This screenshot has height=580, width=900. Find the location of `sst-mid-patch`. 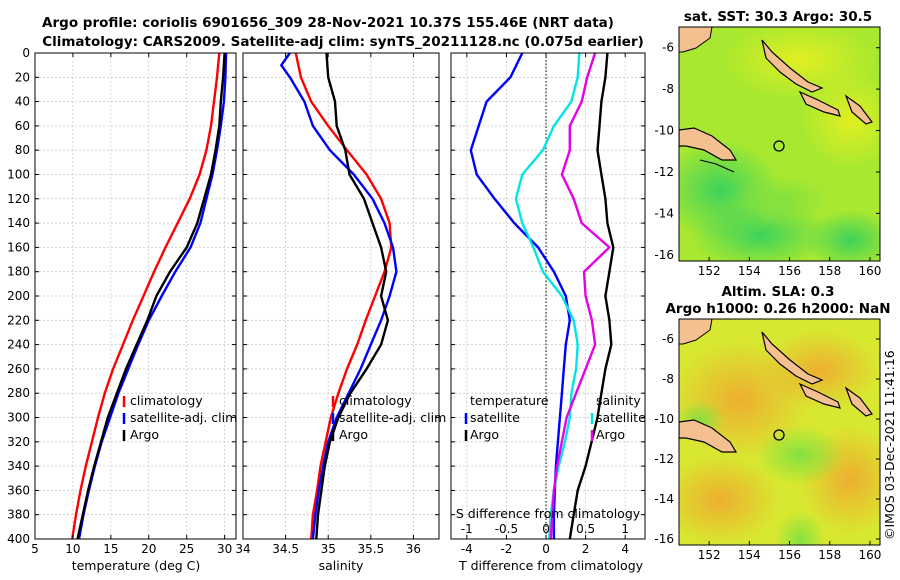

sst-mid-patch is located at coordinates (780, 200).